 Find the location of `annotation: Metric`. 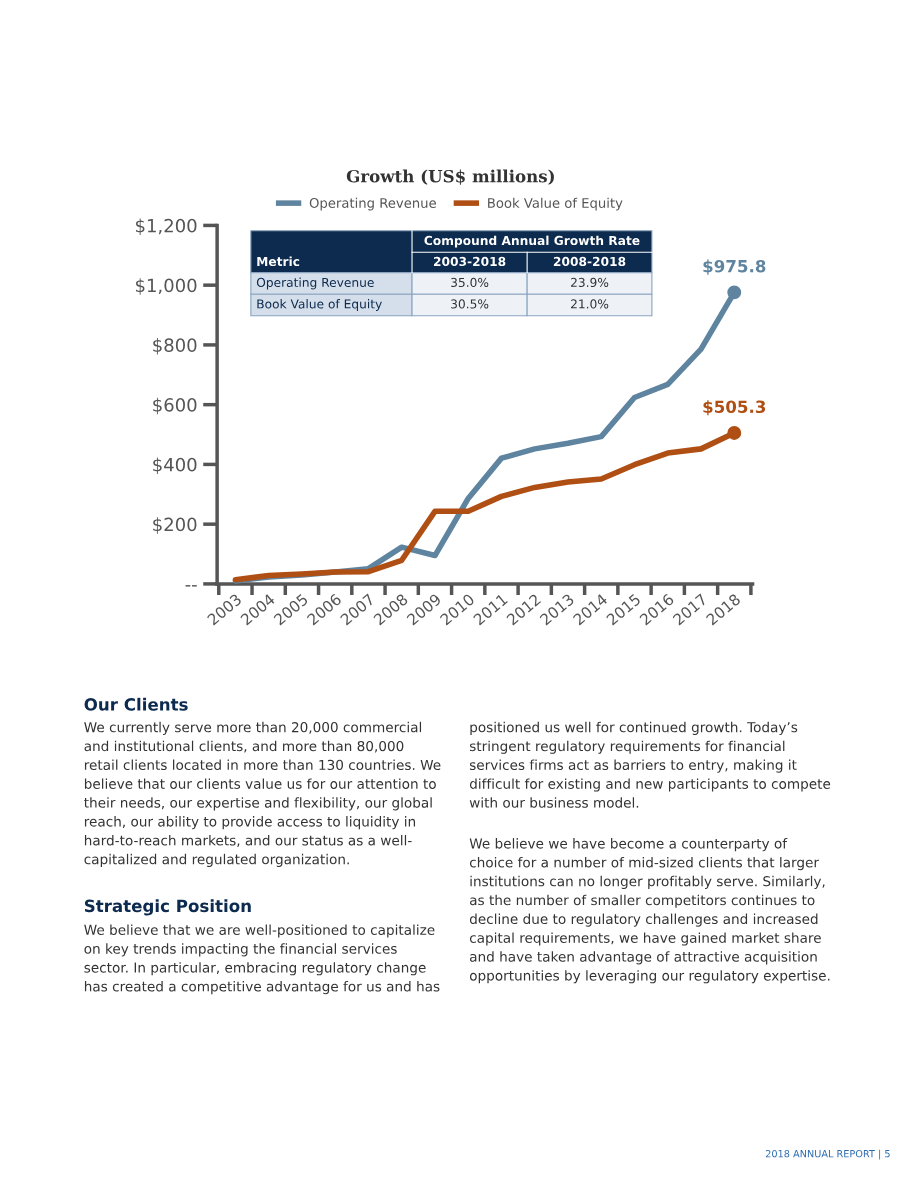

annotation: Metric is located at coordinates (278, 261).